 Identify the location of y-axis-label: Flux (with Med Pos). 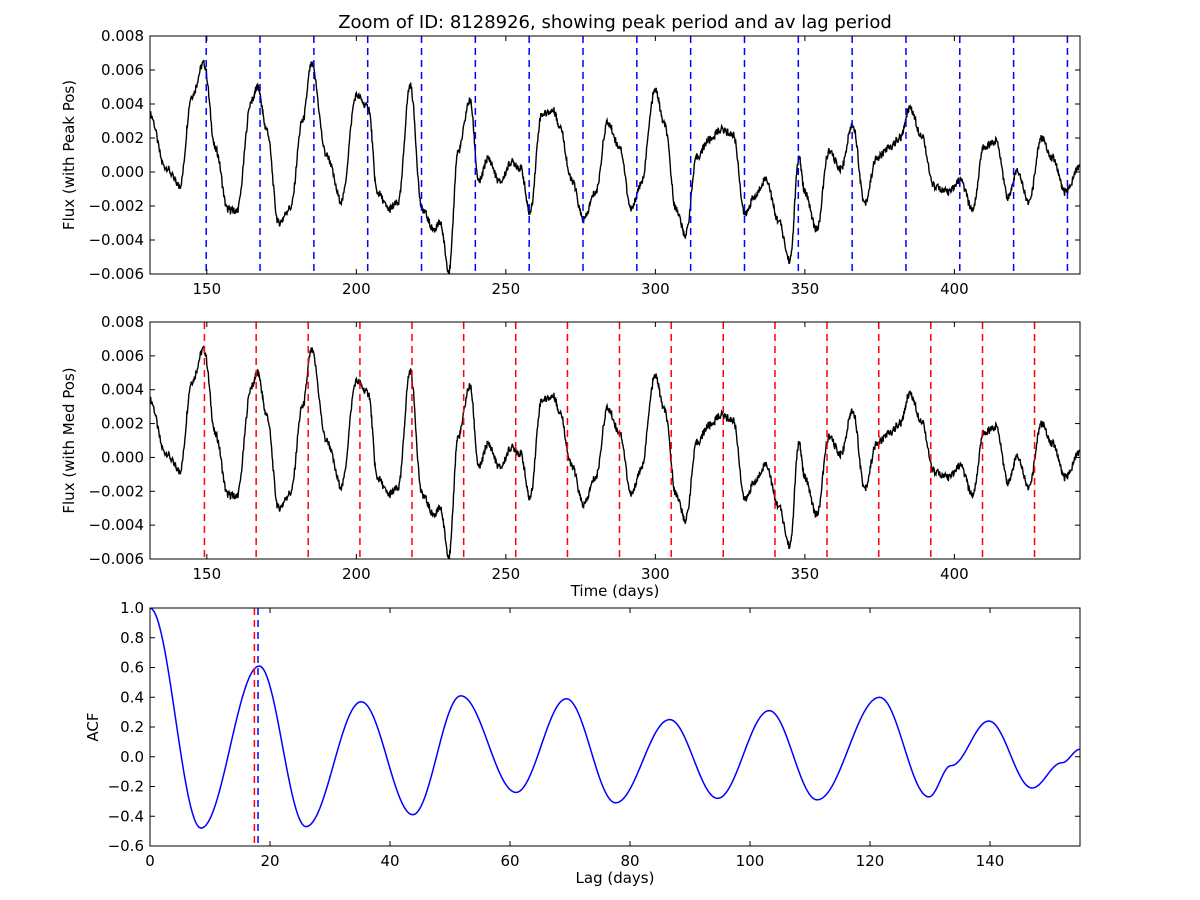
(69, 440).